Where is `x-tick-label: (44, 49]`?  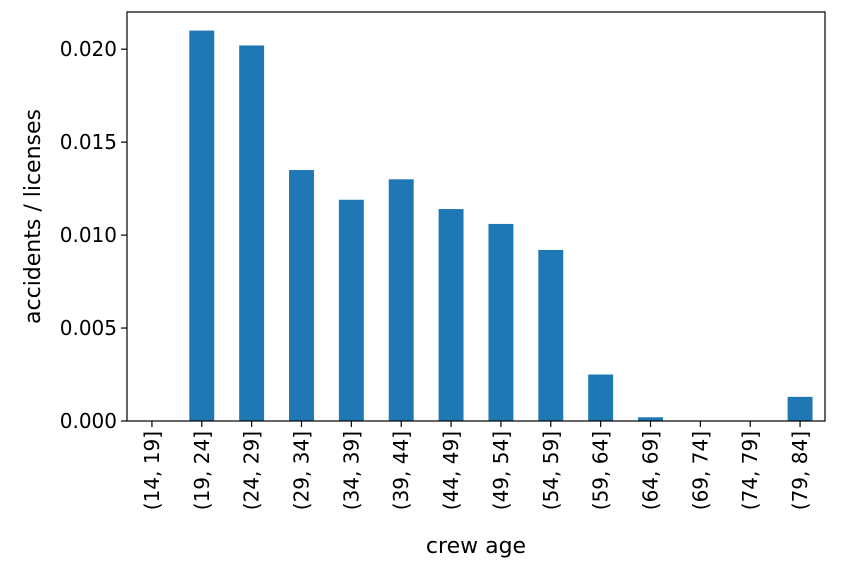
x-tick-label: (44, 49] is located at coordinates (451, 470).